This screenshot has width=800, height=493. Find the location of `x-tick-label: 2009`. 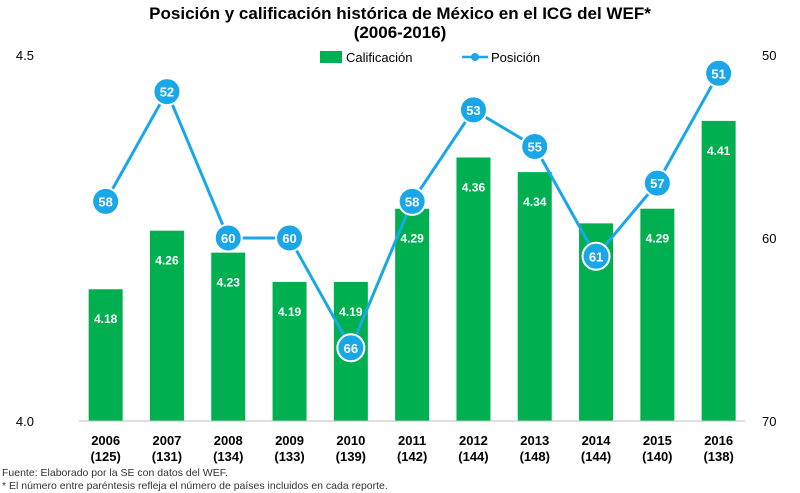

x-tick-label: 2009 is located at coordinates (289, 440).